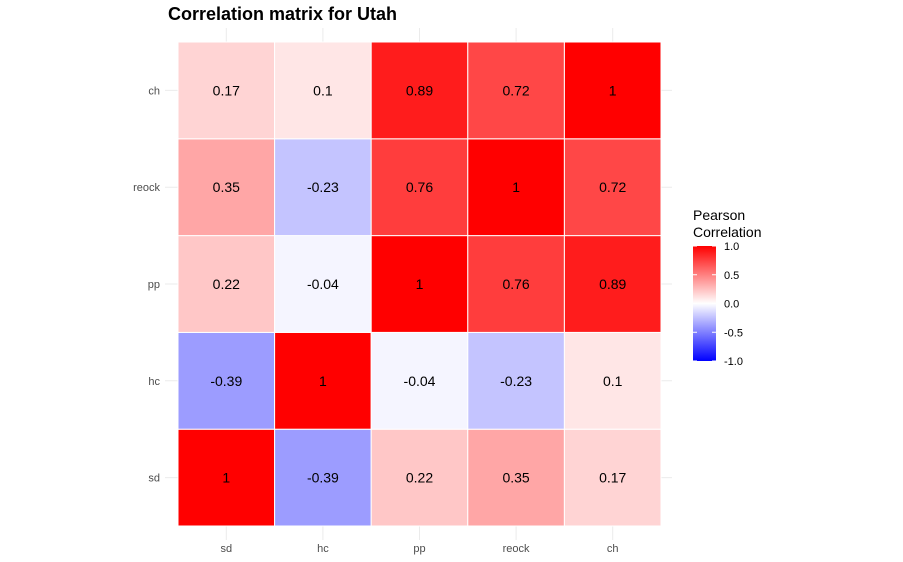 Image resolution: width=903 pixels, height=562 pixels. I want to click on x-tick-label: pp, so click(419, 549).